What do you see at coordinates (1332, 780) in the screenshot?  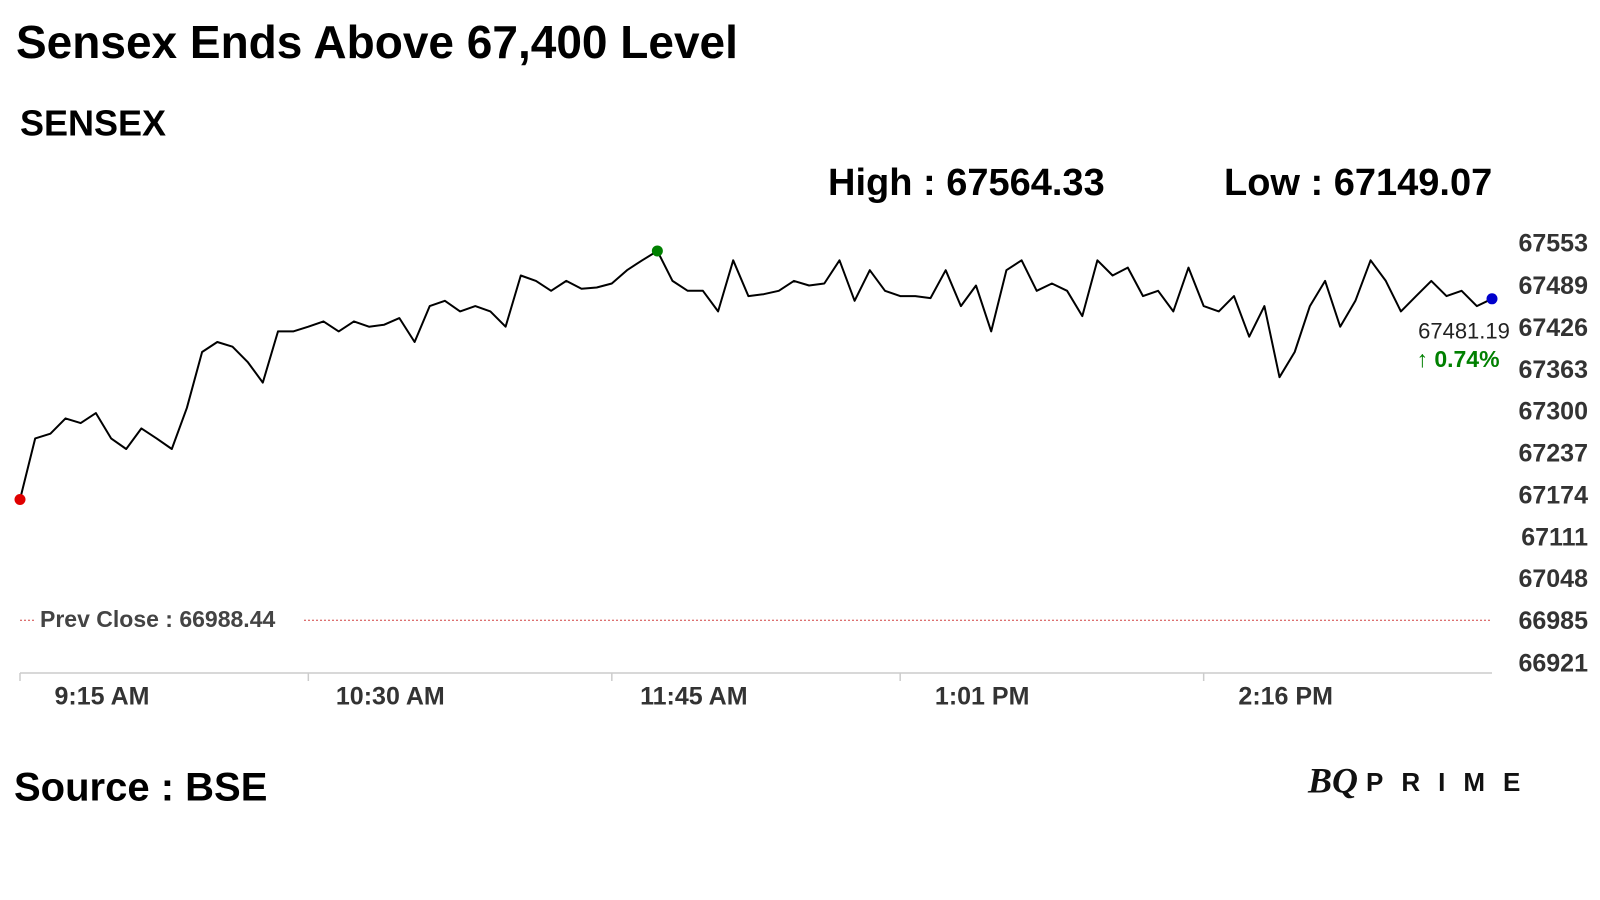 I see `logo-bq: BQ` at bounding box center [1332, 780].